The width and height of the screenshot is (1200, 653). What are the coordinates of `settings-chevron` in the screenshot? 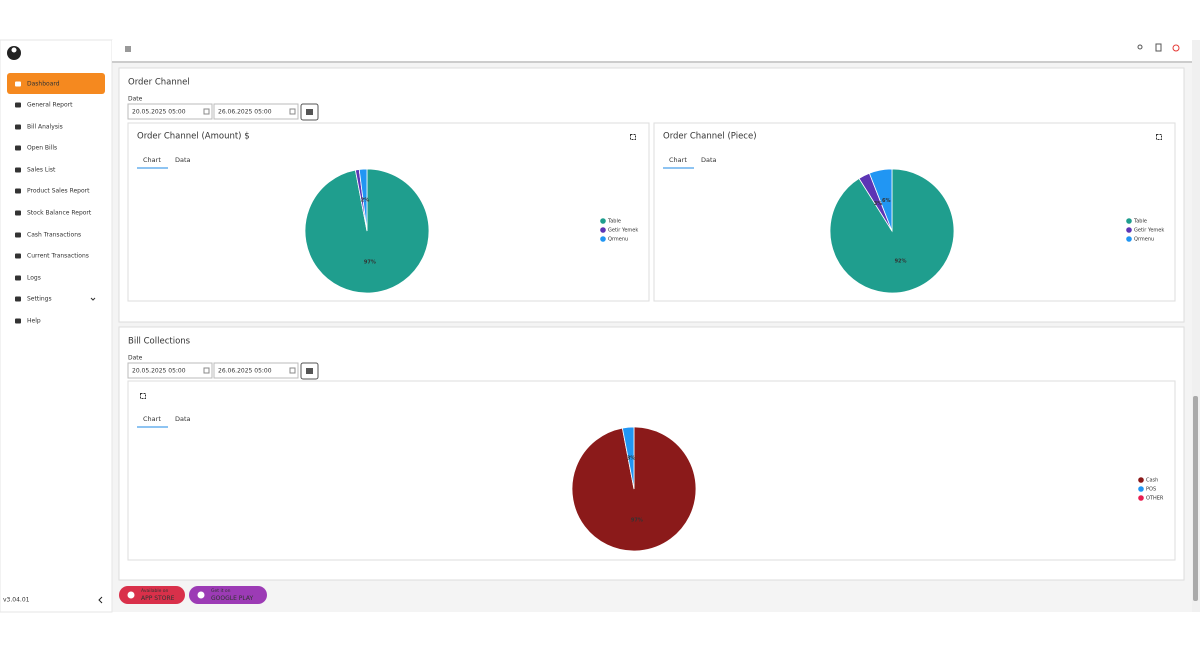 It's located at (93, 299).